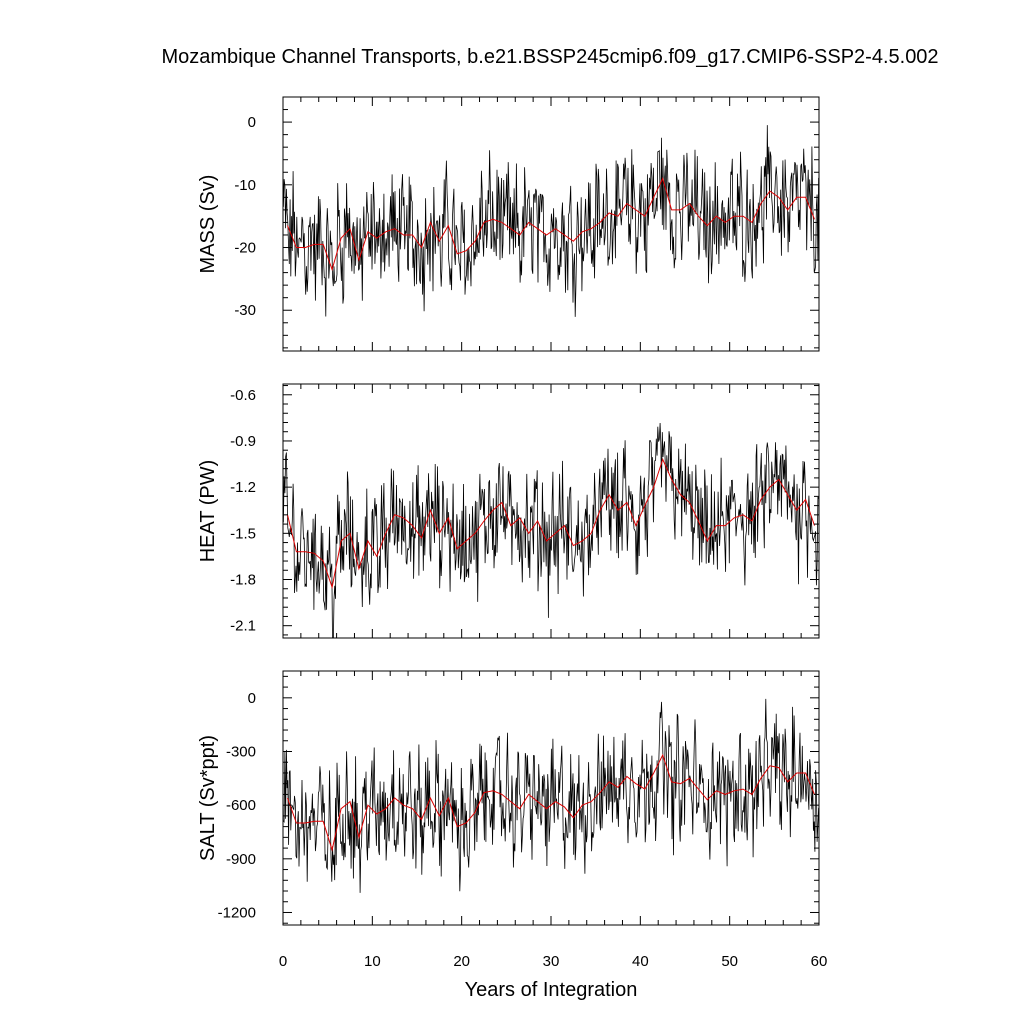 The width and height of the screenshot is (1024, 1024). I want to click on x-tick-label: 20, so click(461, 961).